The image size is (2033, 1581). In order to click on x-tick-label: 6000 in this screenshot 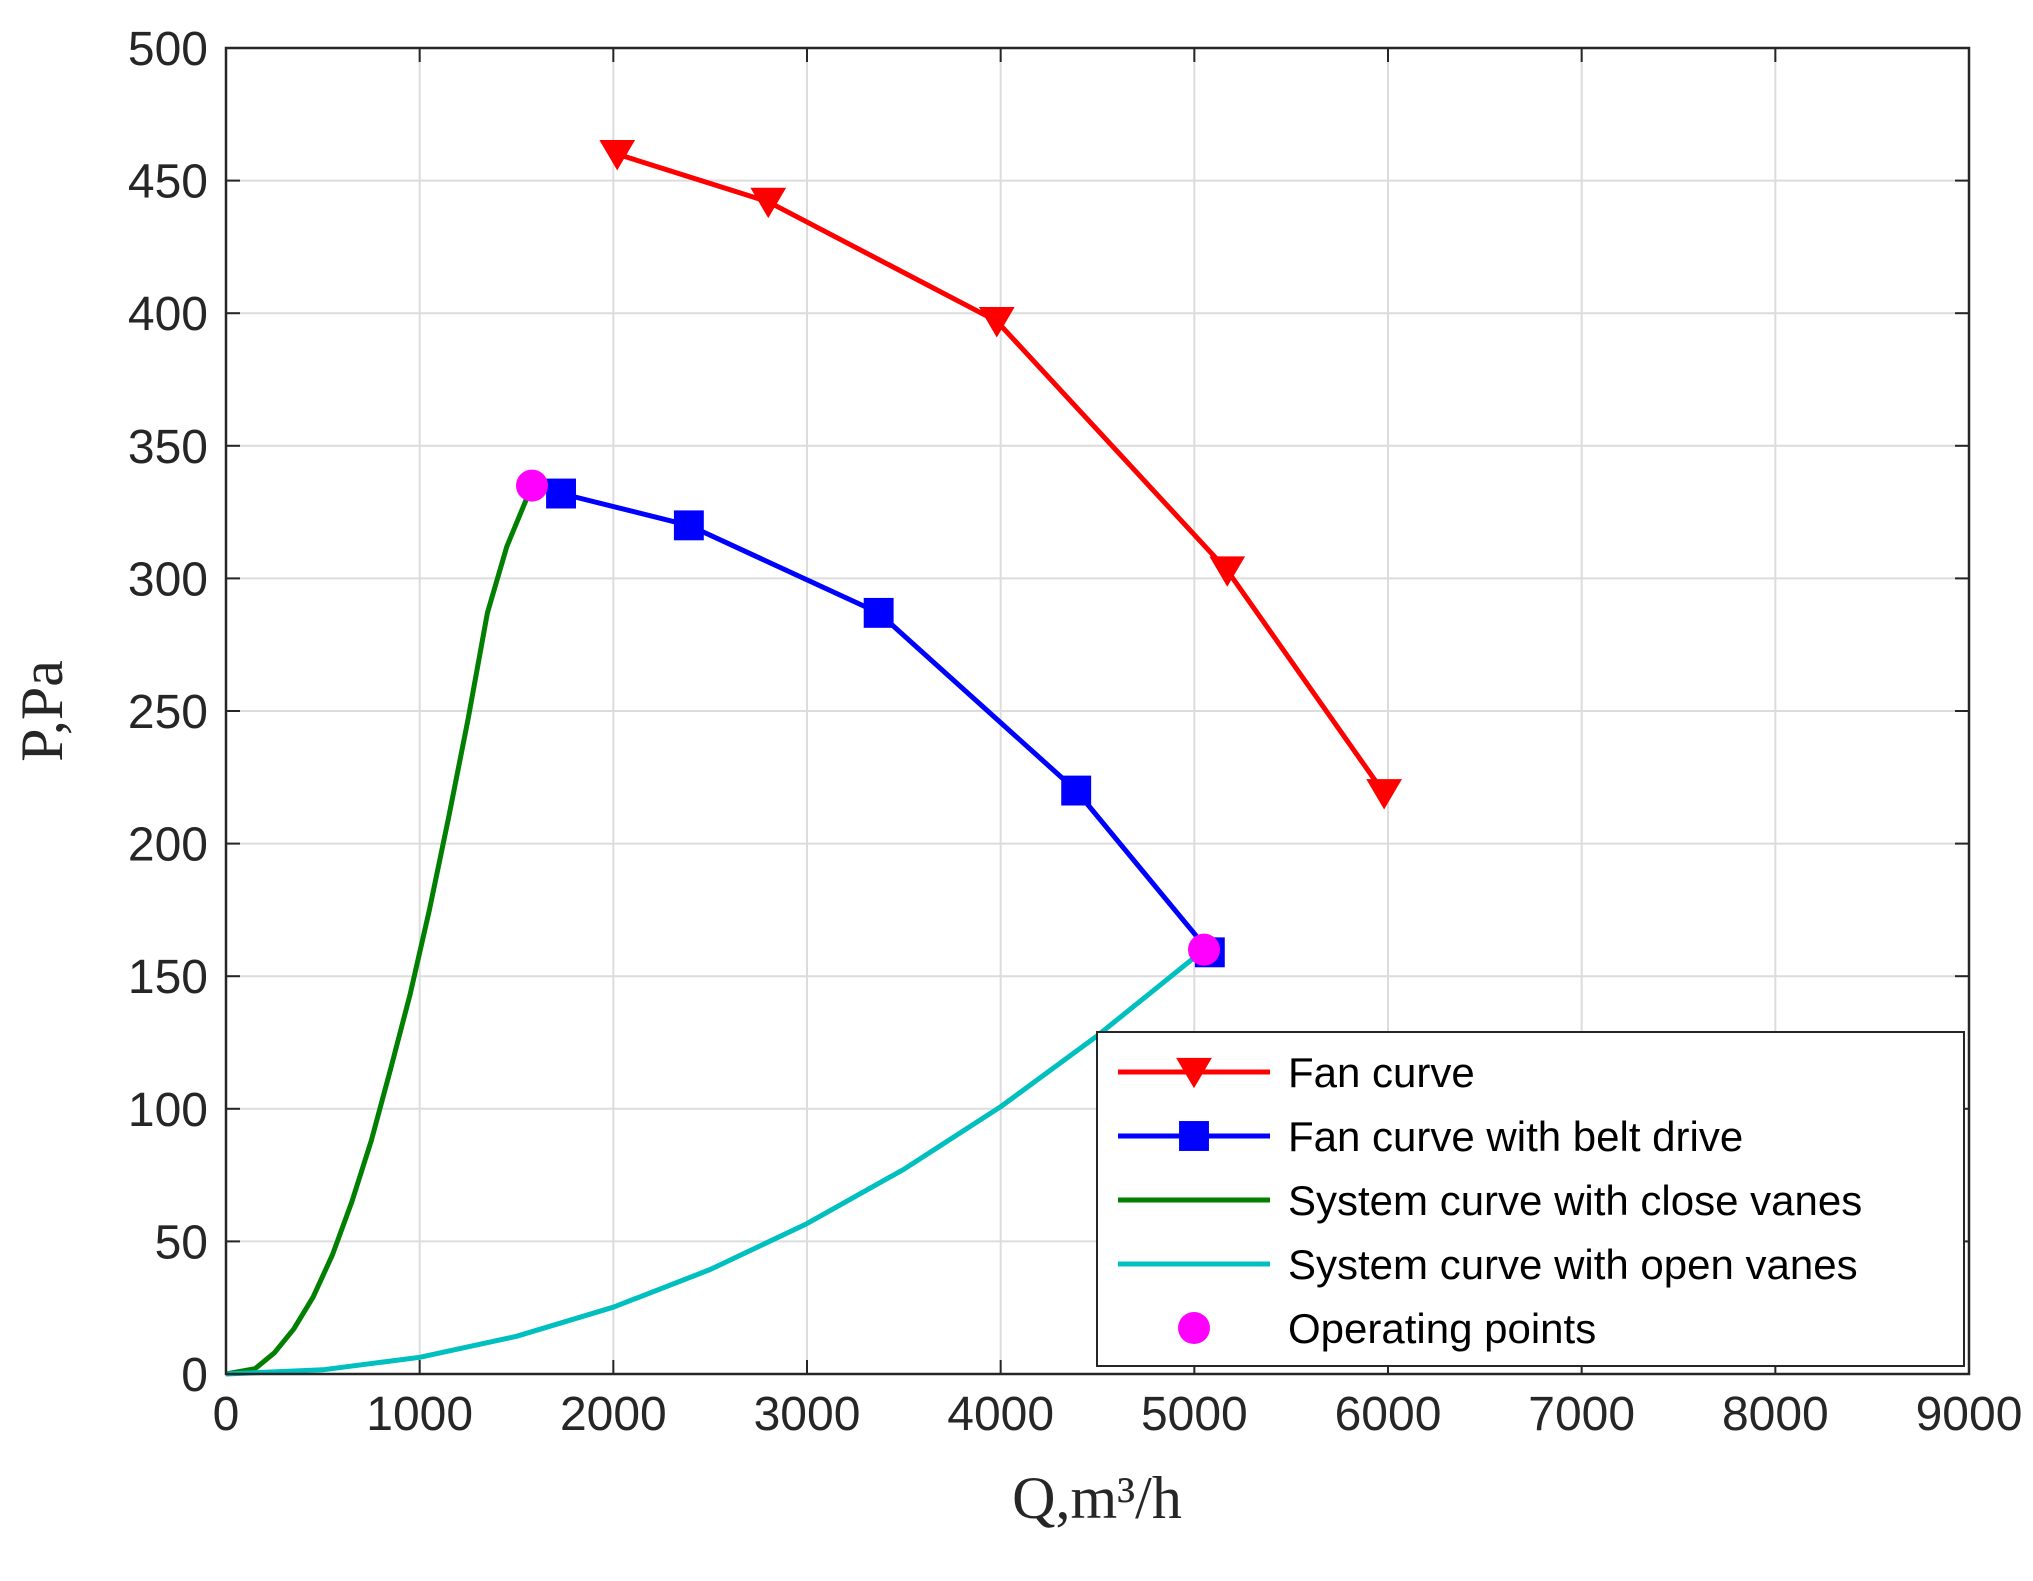, I will do `click(1388, 1414)`.